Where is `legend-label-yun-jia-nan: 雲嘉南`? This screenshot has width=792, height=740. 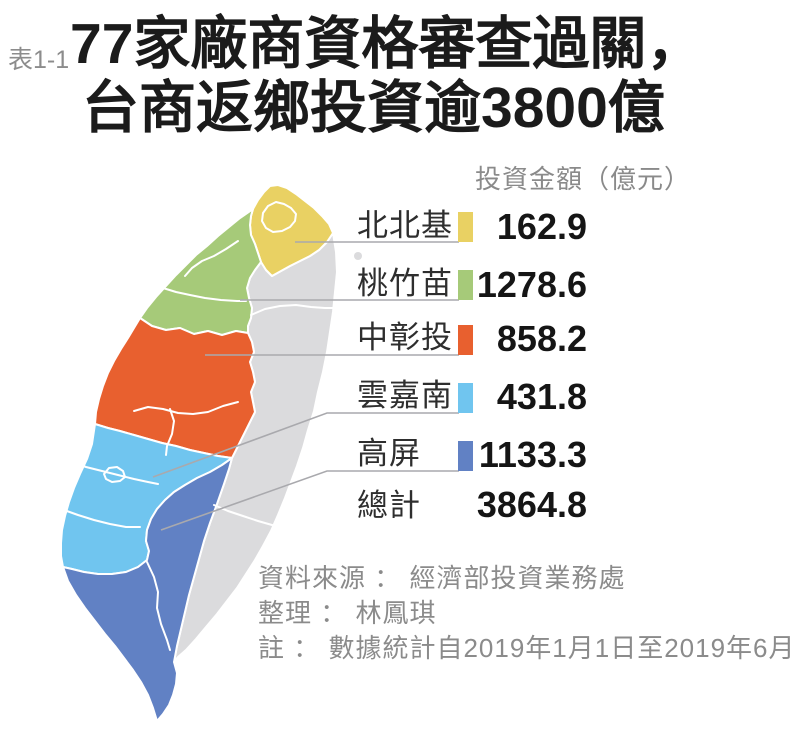
legend-label-yun-jia-nan: 雲嘉南 is located at coordinates (405, 395).